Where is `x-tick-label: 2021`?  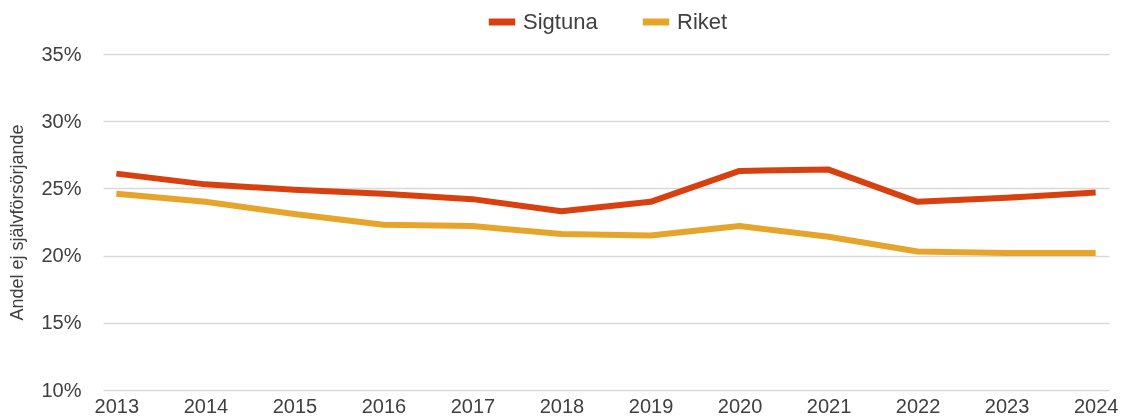 x-tick-label: 2021 is located at coordinates (829, 405).